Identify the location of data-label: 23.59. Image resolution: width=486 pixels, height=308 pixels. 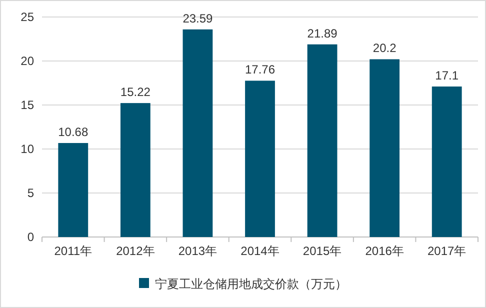
(198, 18).